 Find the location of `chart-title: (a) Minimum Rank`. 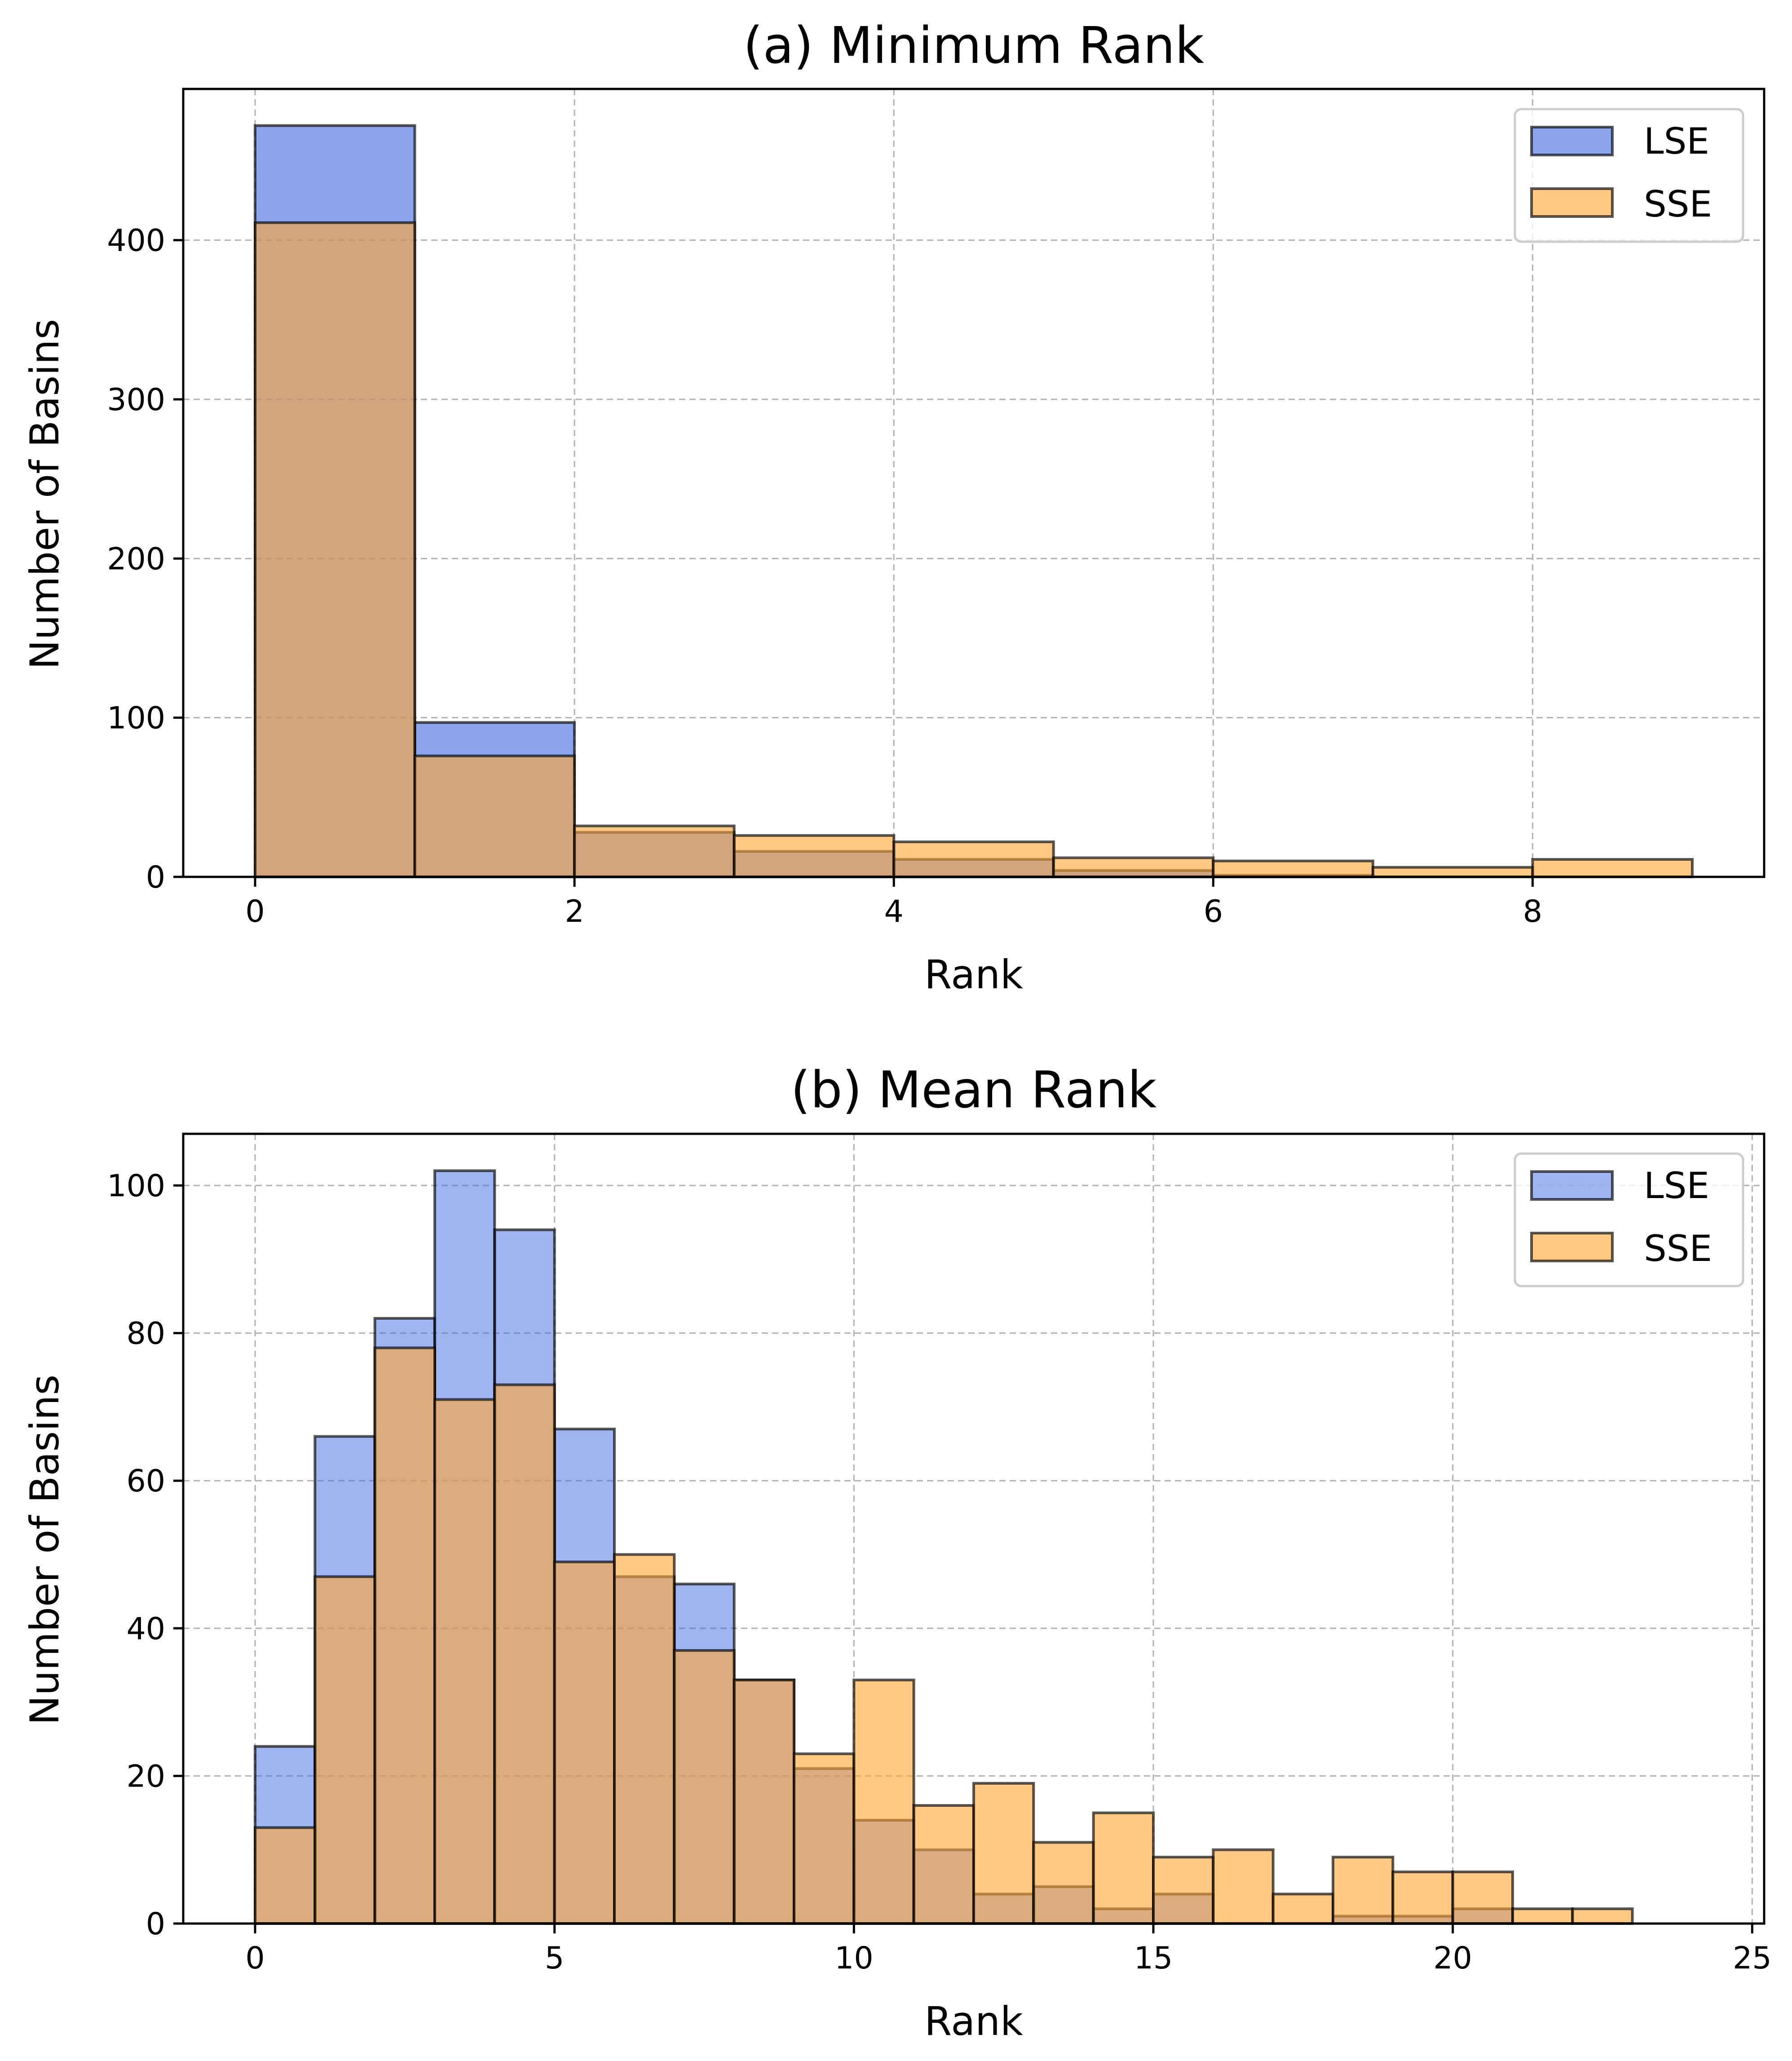

chart-title: (a) Minimum Rank is located at coordinates (973, 46).